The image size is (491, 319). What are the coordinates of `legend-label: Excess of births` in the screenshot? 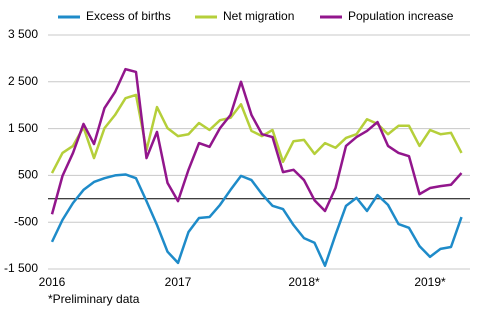 It's located at (128, 16).